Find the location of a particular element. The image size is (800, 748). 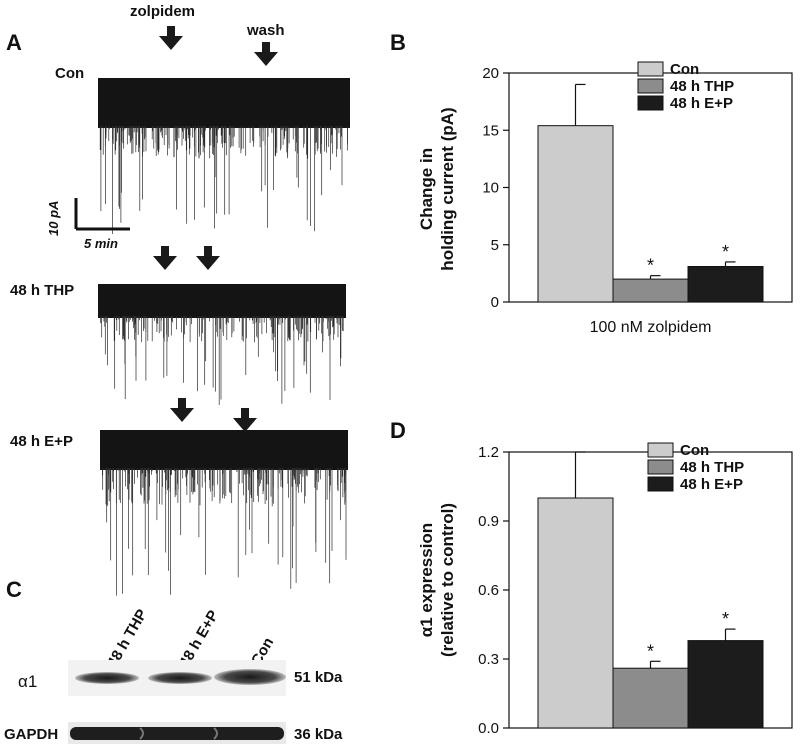

y-tick-label: 0.6 is located at coordinates (488, 590).